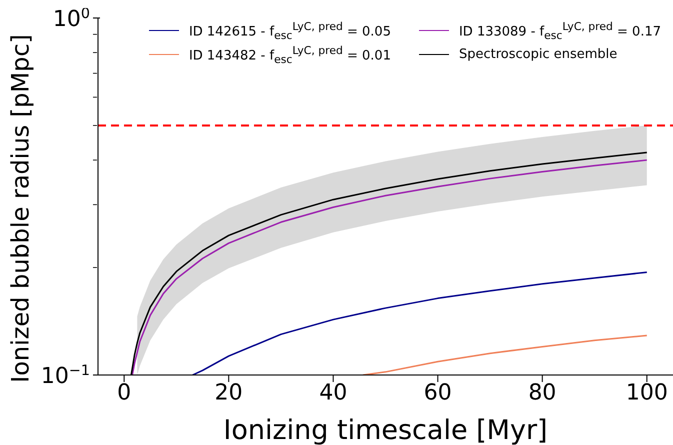 This screenshot has width=673, height=445. What do you see at coordinates (289, 31) in the screenshot?
I see `legend-label: ID 142615 - f$_{esc}$$^{LyC, pred}$ = 0.05` at bounding box center [289, 31].